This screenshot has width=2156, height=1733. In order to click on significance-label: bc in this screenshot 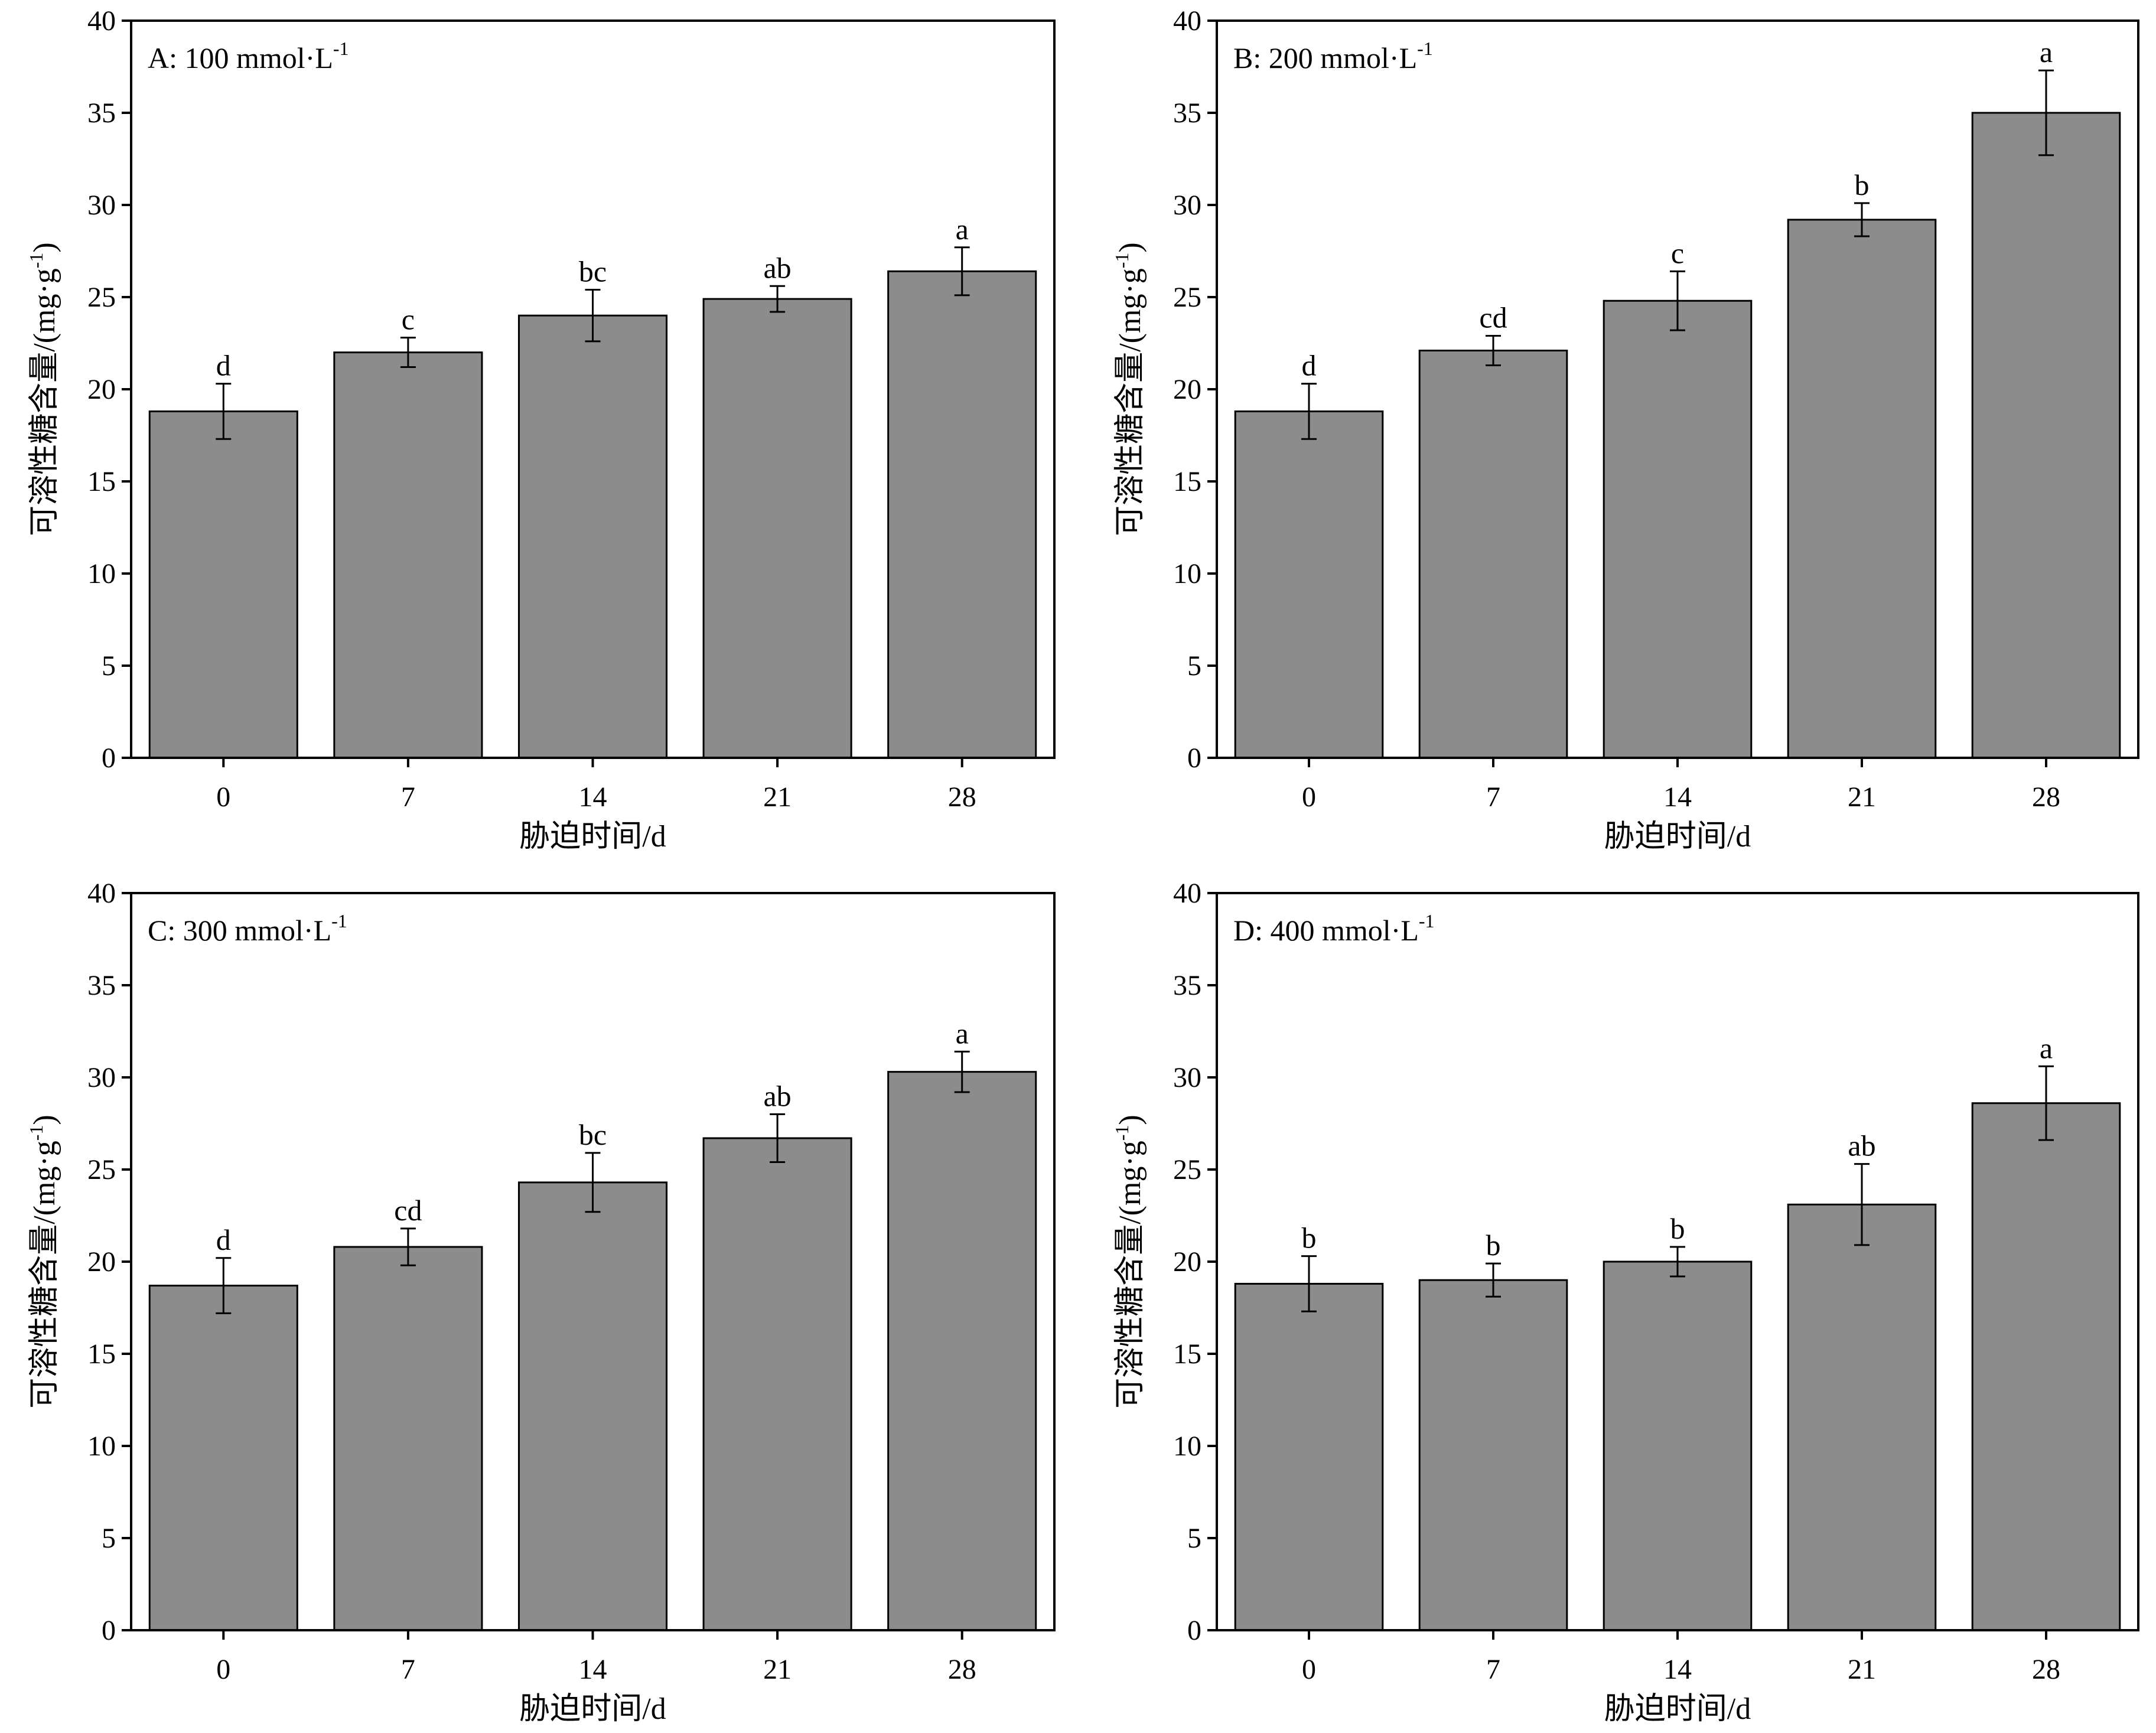, I will do `click(593, 1134)`.